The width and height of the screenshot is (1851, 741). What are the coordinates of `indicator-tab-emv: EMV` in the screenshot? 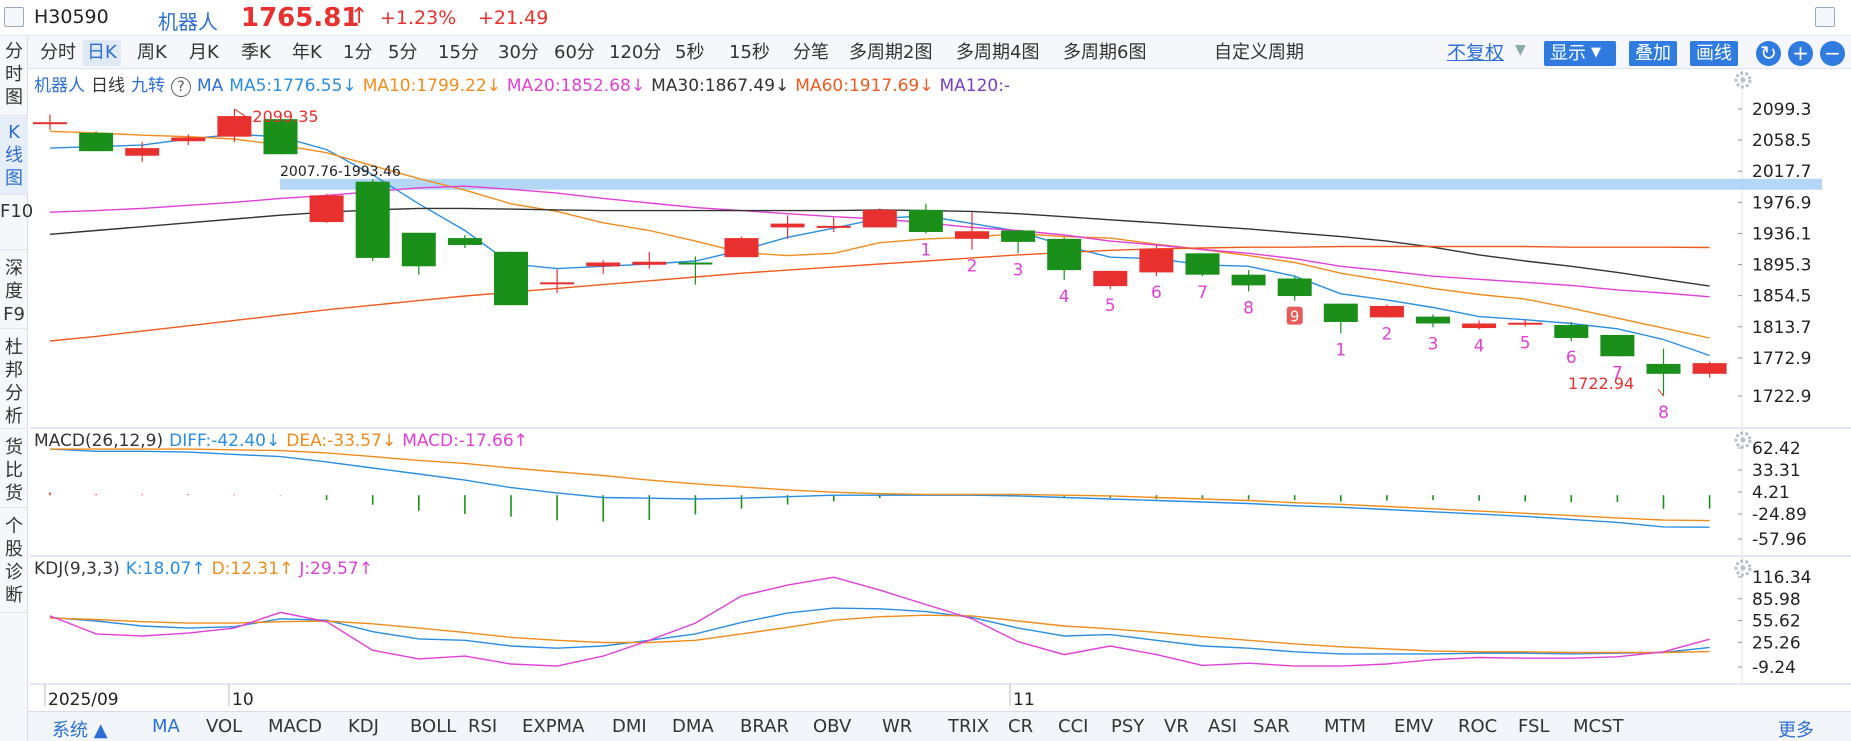 It's located at (1414, 726).